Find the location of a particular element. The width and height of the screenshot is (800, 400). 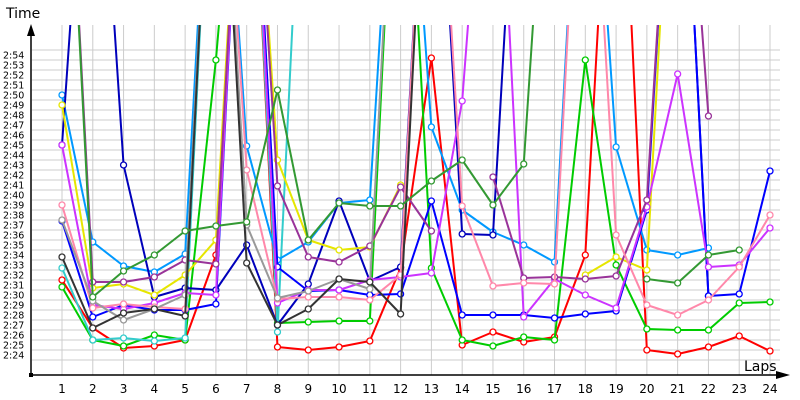

y-tick-label: 2:41 is located at coordinates (13, 186).